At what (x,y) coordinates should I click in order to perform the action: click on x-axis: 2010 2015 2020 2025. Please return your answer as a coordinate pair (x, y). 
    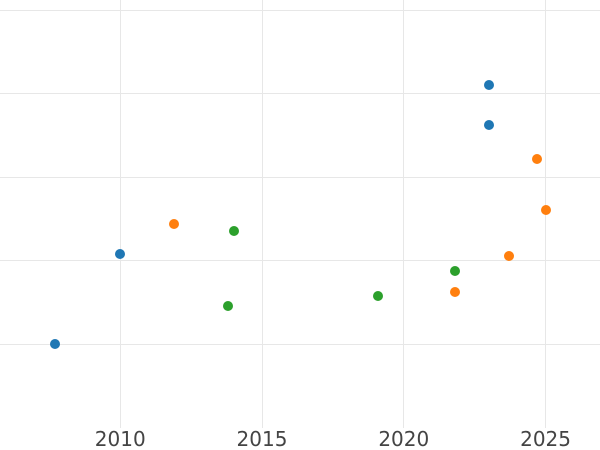
    Looking at the image, I should click on (300, 439).